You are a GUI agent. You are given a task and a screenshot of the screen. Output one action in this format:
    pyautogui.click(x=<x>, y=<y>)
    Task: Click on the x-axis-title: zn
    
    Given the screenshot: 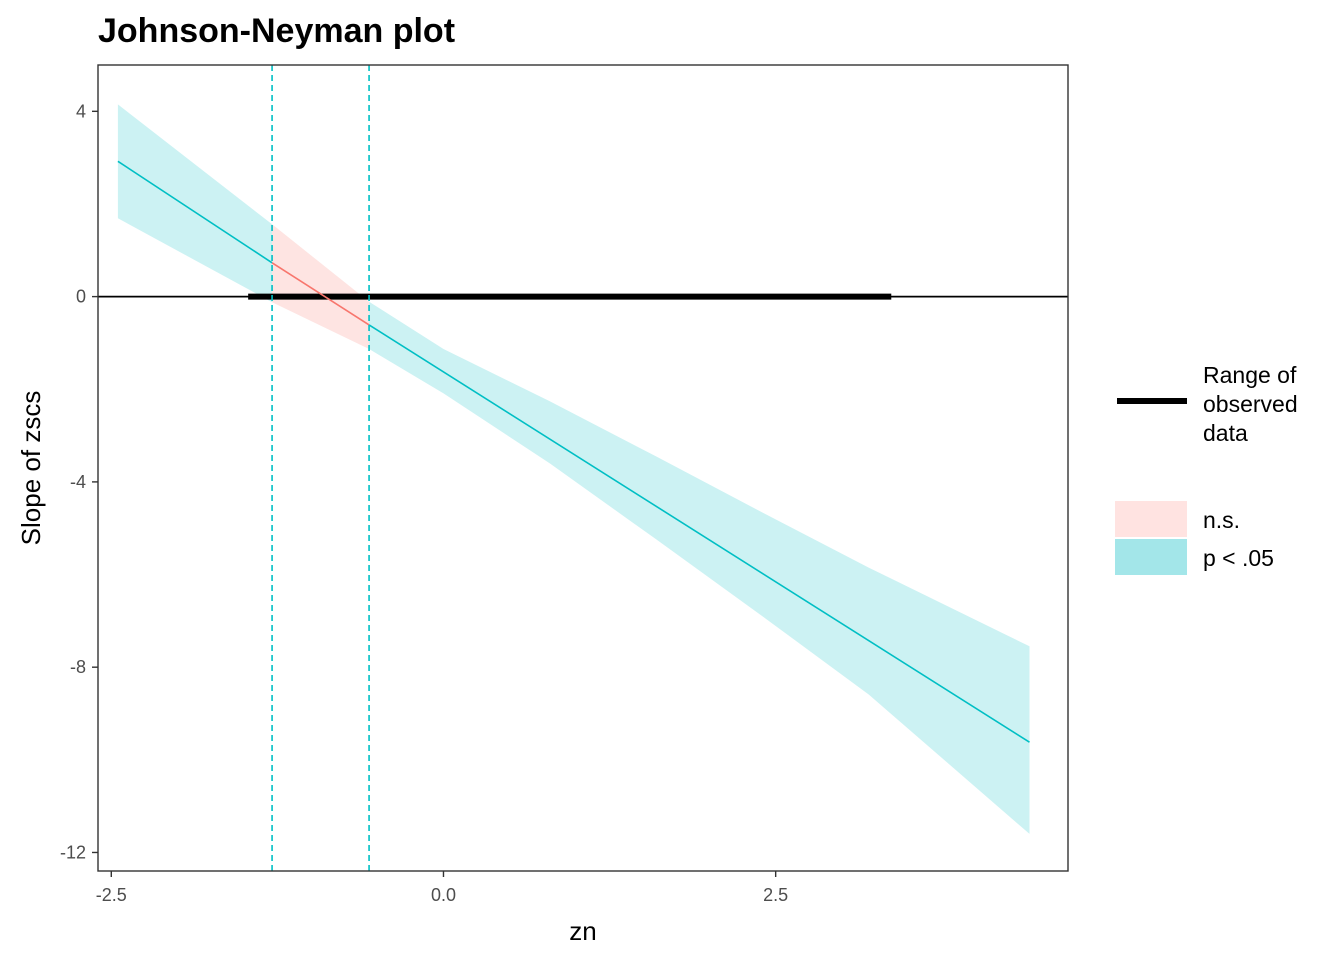 What is the action you would take?
    pyautogui.click(x=582, y=931)
    